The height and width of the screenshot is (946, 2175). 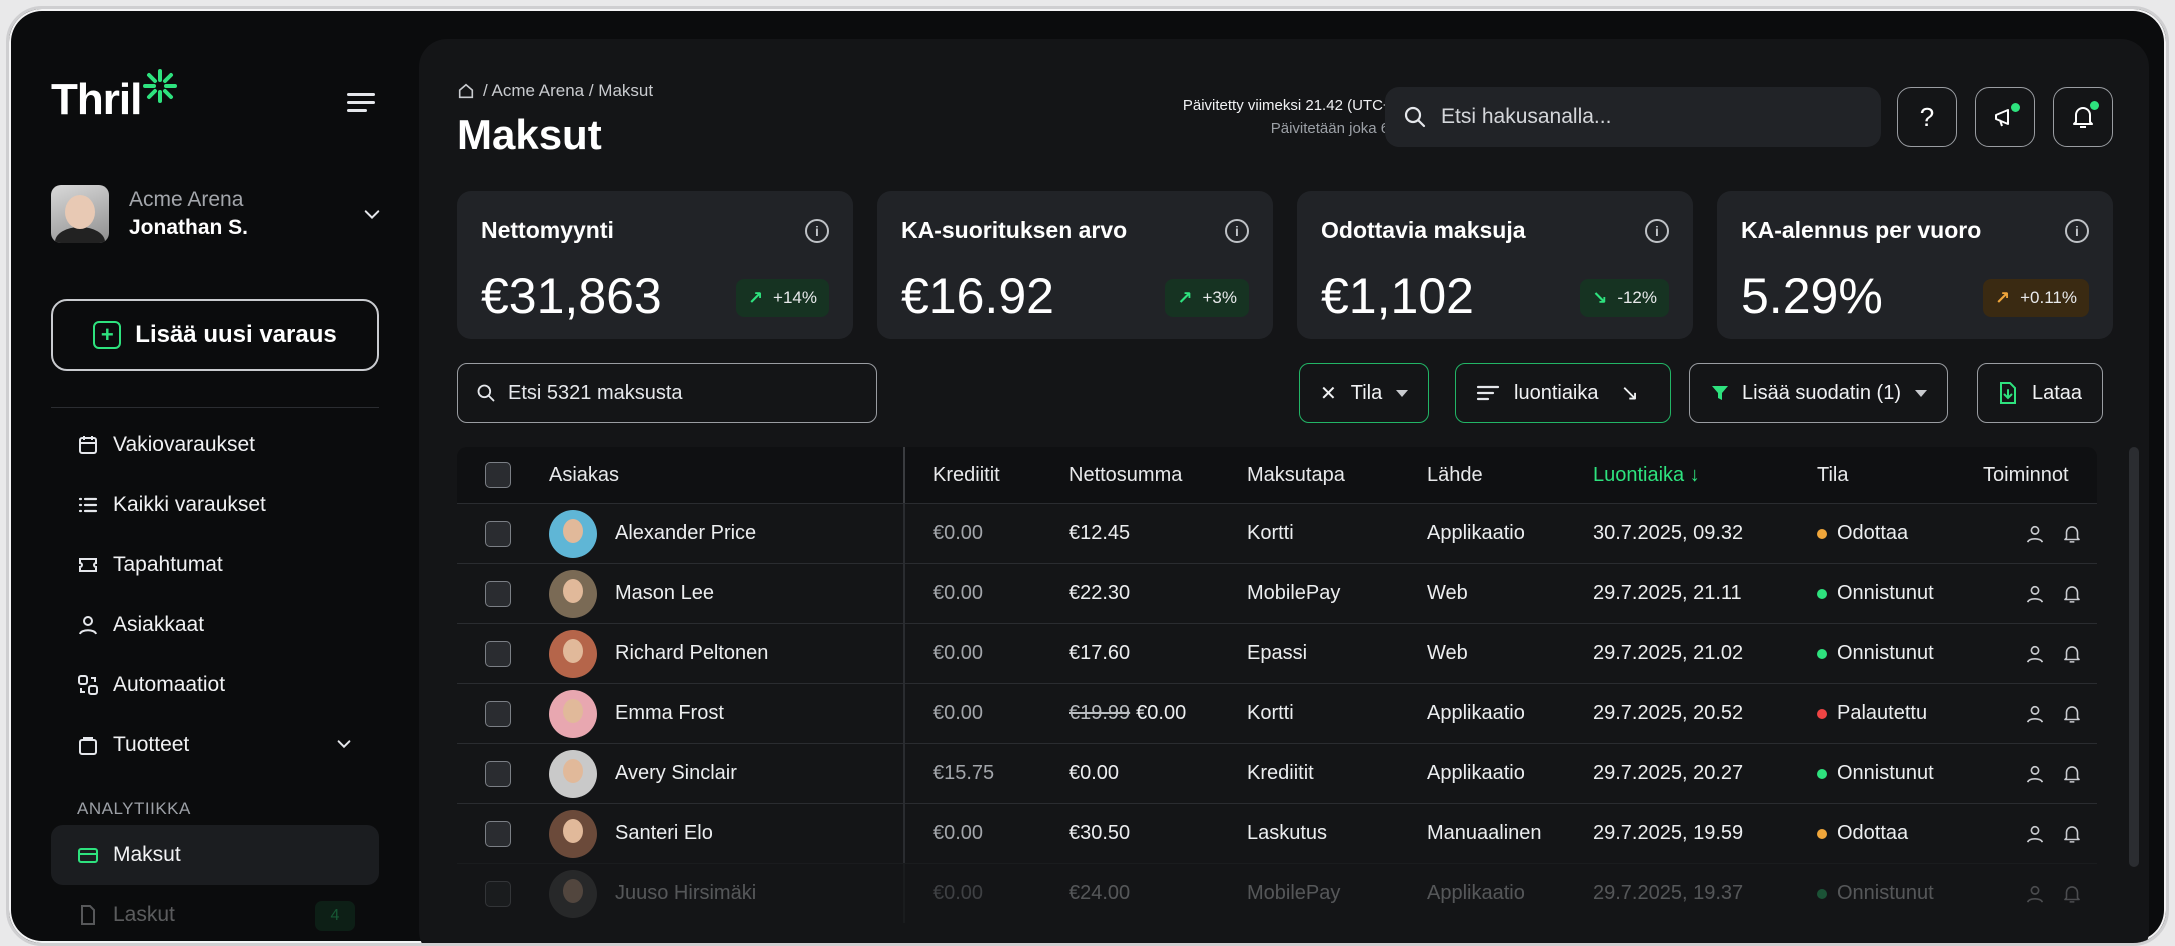 What do you see at coordinates (215, 335) in the screenshot?
I see `add-booking-button: + Lisää uusi varaus` at bounding box center [215, 335].